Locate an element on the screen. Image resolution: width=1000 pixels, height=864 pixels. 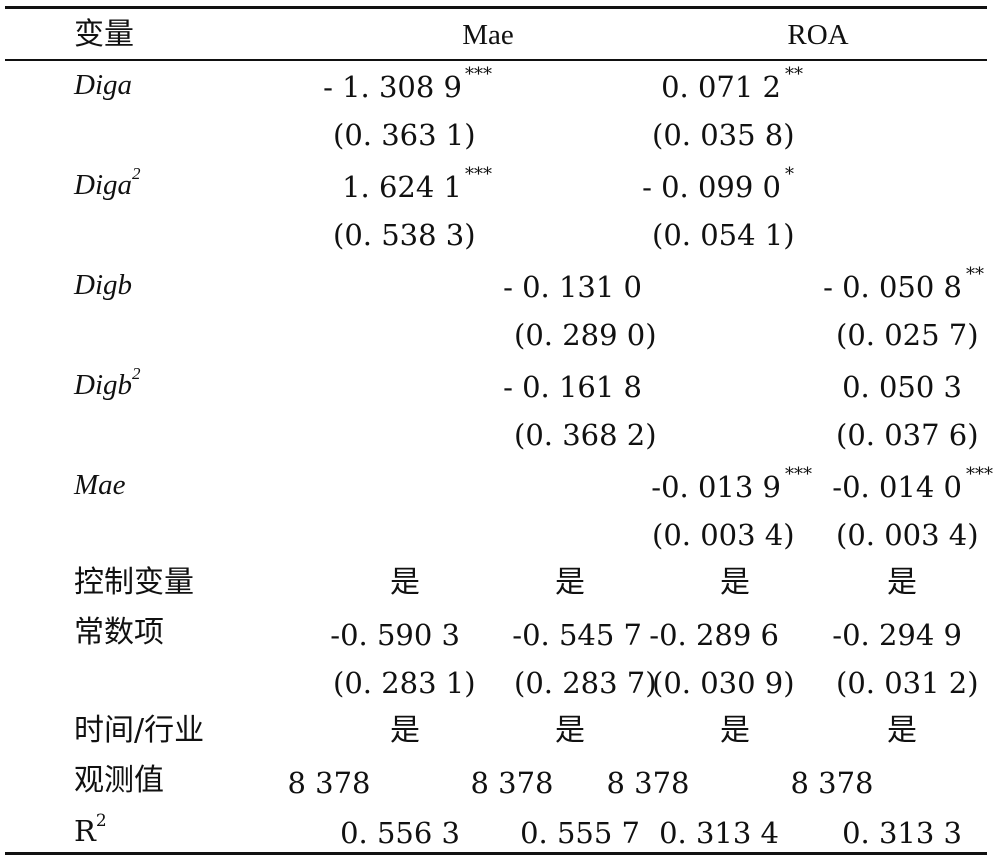
bottom-rule is located at coordinates (496, 853).